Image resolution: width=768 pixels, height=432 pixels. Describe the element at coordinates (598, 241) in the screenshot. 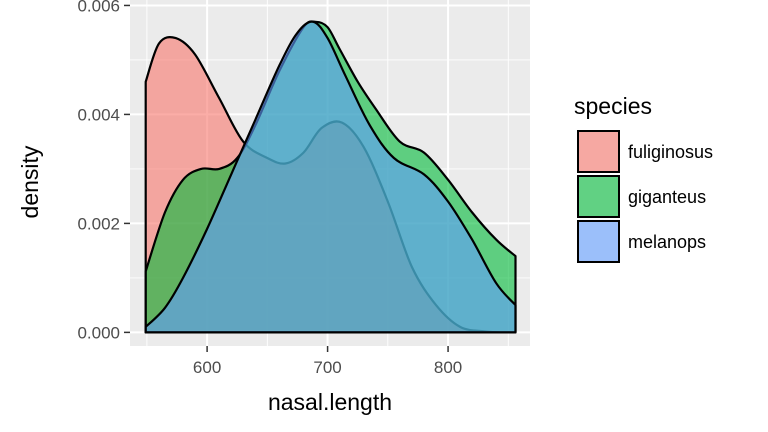

I see `legend-key-melanops` at that location.